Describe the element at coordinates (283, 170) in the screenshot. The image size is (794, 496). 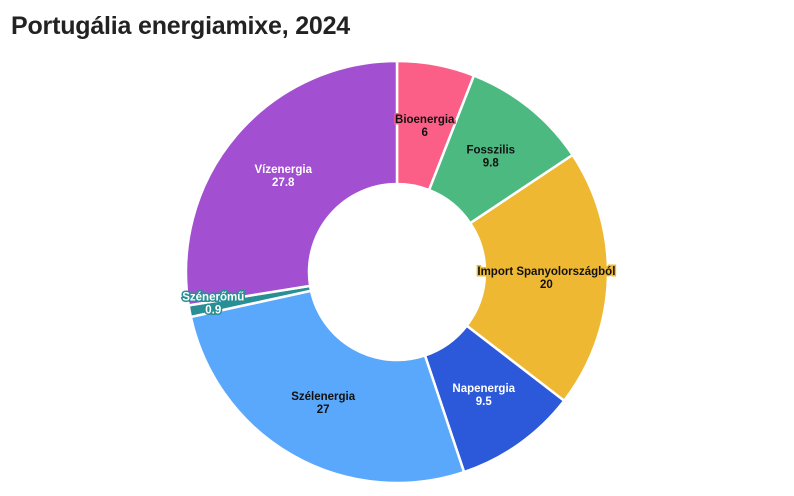
I see `slice-name: Vízenergia` at that location.